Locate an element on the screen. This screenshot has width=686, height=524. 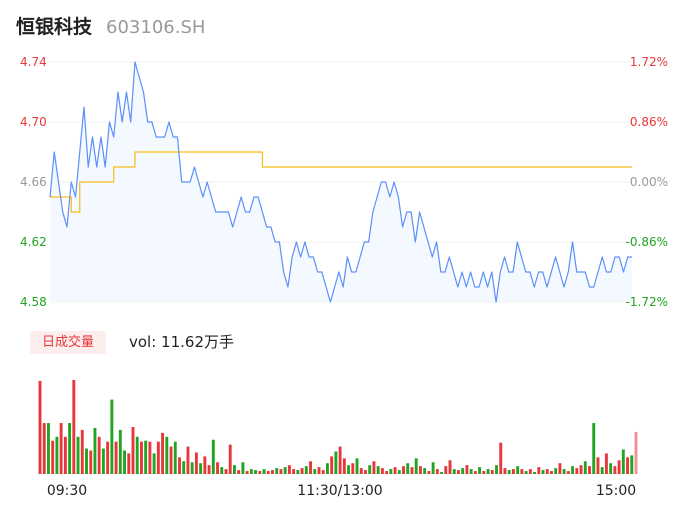
time-tick-label: 15:00 is located at coordinates (616, 491).